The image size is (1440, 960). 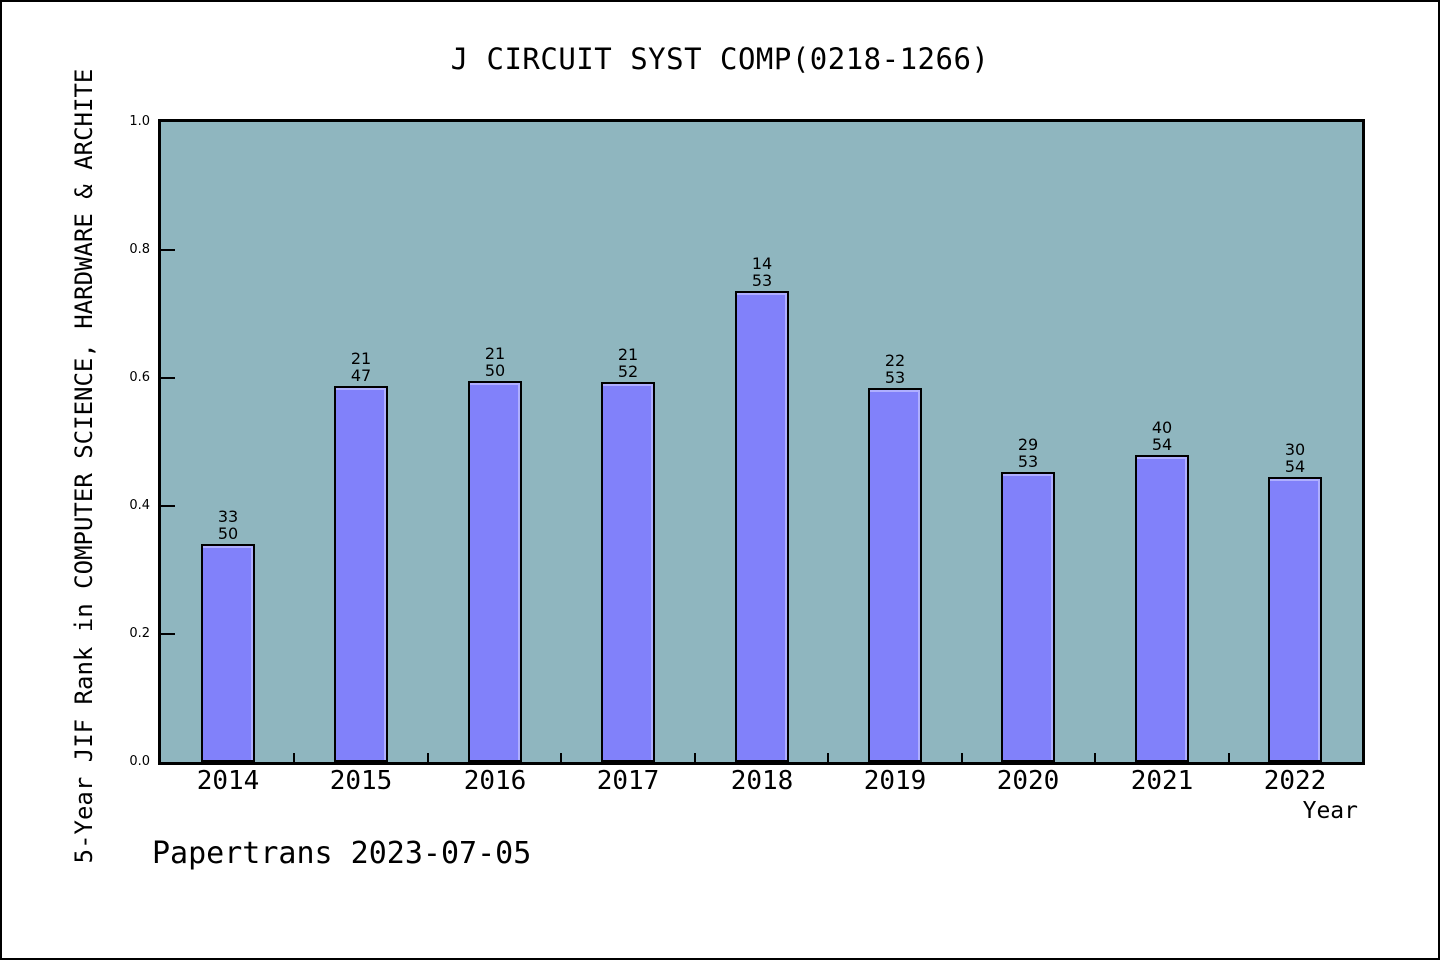 What do you see at coordinates (895, 360) in the screenshot?
I see `bar-rank-value: 22` at bounding box center [895, 360].